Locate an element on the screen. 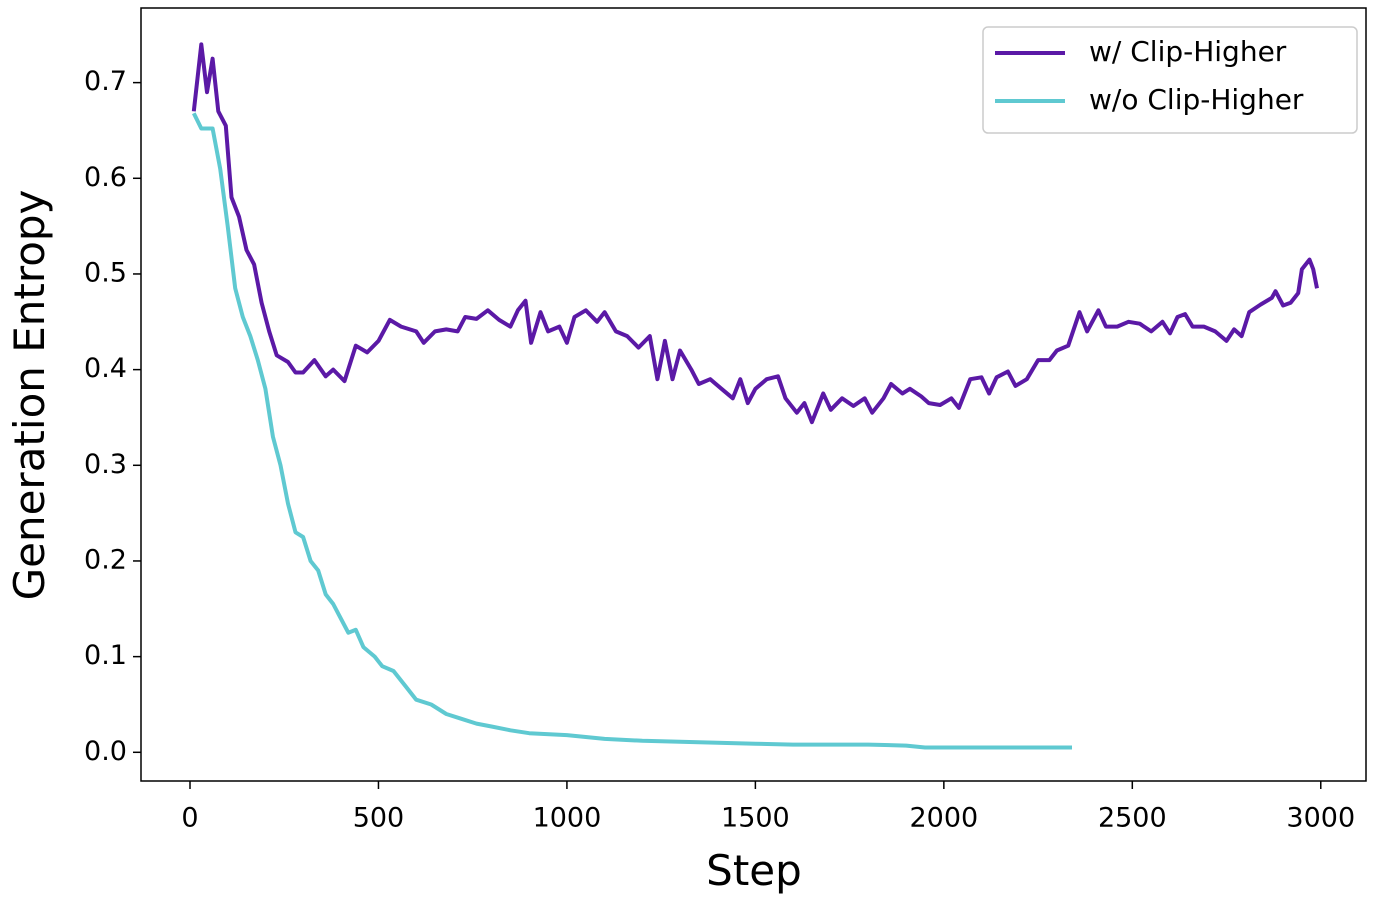  y-tick-label: 0.4 is located at coordinates (105, 368).